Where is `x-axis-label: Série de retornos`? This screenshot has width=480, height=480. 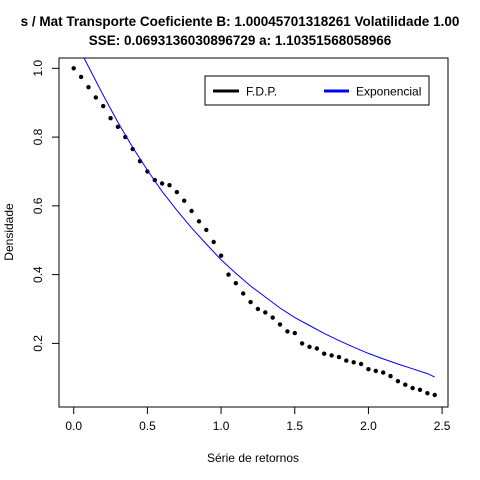 x-axis-label: Série de retornos is located at coordinates (253, 458).